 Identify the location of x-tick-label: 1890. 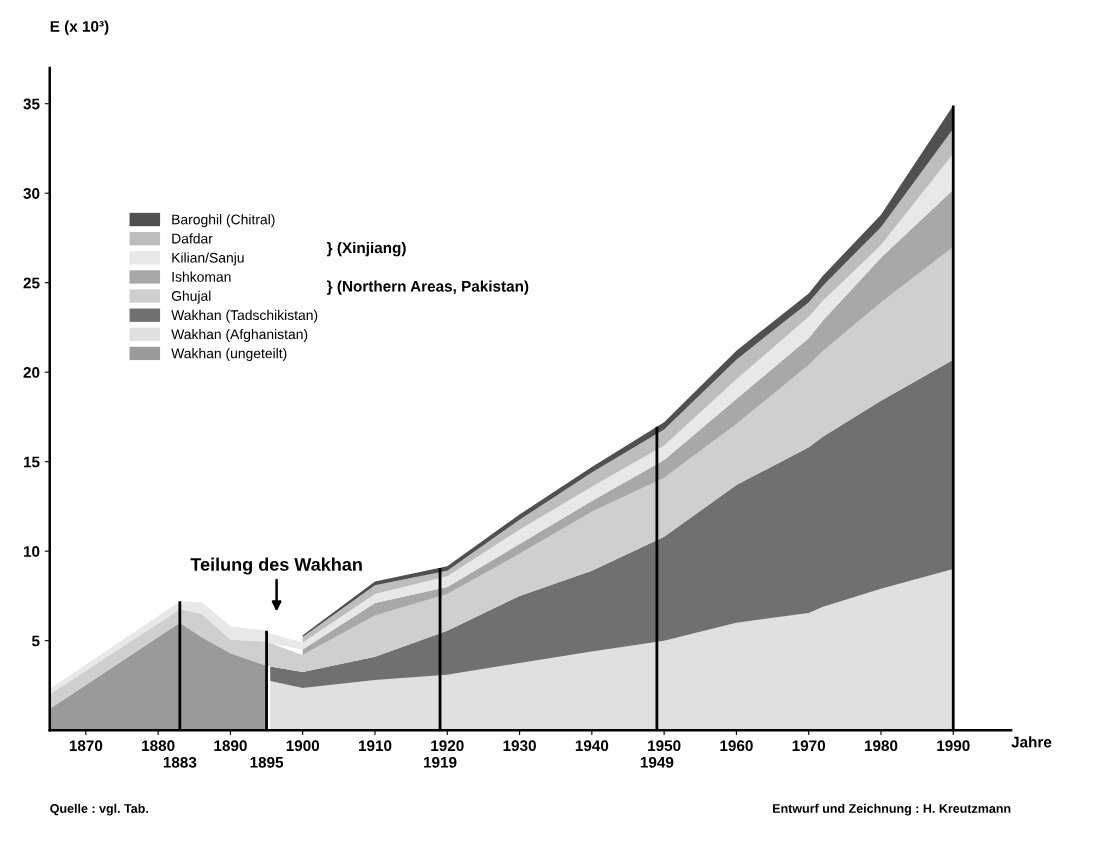
(230, 746).